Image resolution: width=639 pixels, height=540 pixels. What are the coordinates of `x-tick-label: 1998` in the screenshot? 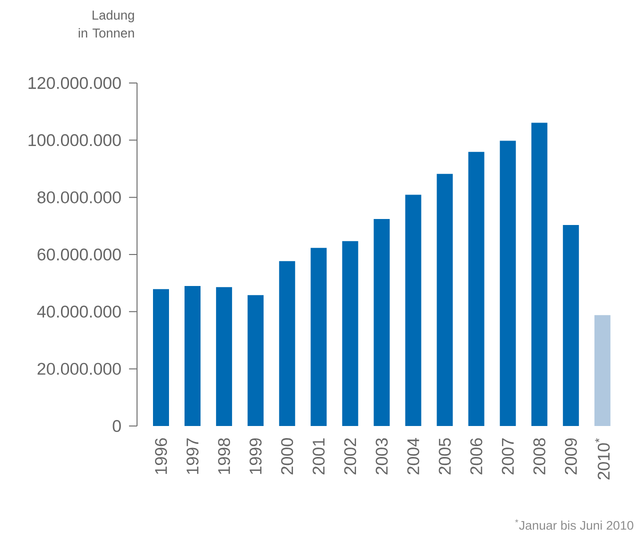 It's located at (224, 456).